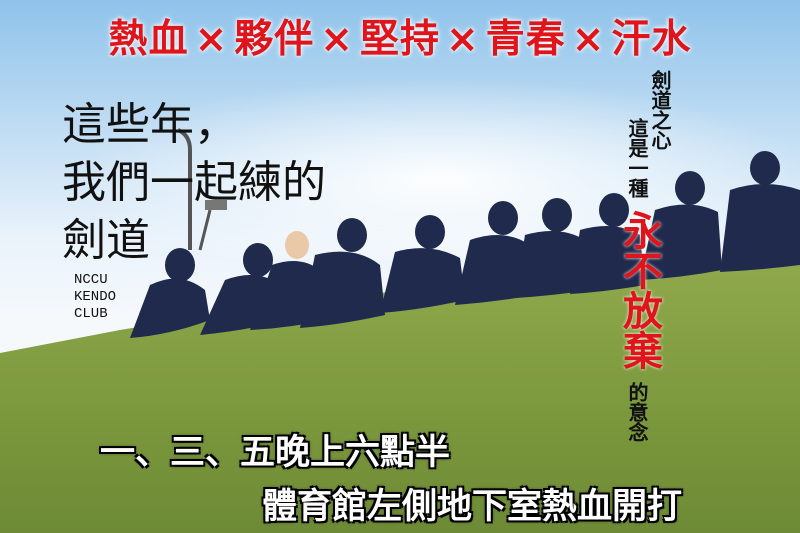  Describe the element at coordinates (150, 124) in the screenshot. I see `handwritten-line: 這些年，` at that location.